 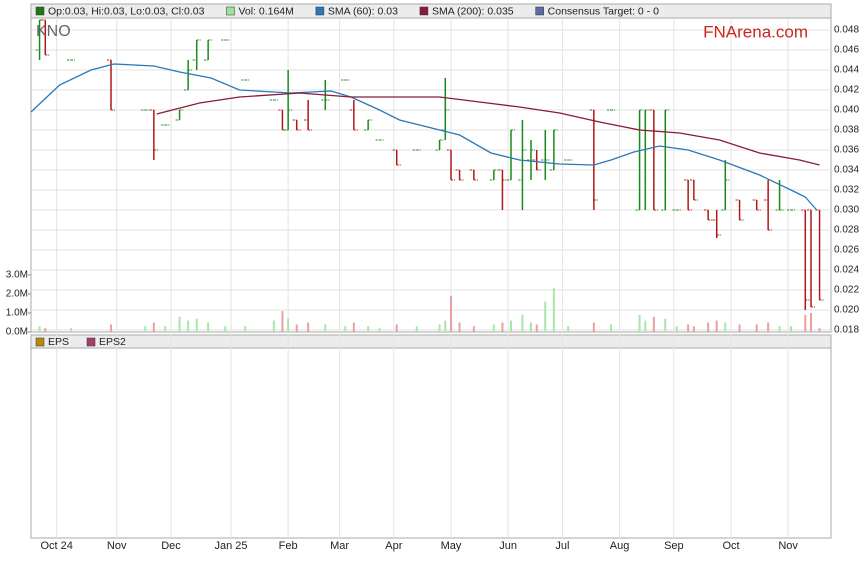 I want to click on legend-label: SMA (200): 0.035, so click(x=473, y=11).